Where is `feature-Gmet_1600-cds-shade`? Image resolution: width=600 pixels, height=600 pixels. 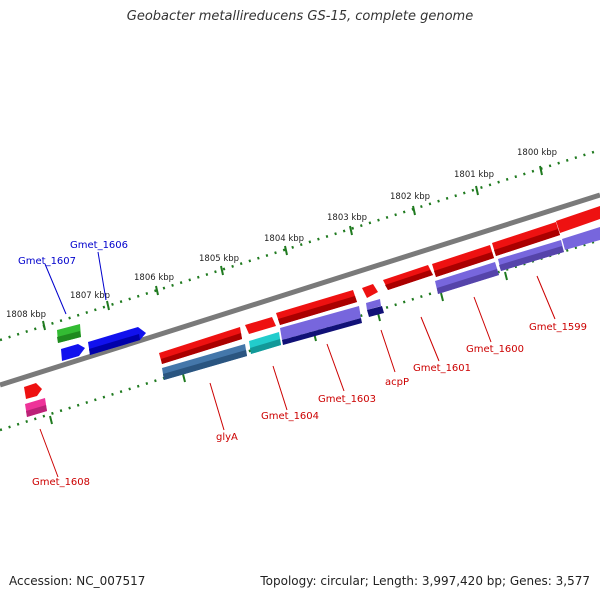 feature-Gmet_1600-cds-shade is located at coordinates (468, 281).